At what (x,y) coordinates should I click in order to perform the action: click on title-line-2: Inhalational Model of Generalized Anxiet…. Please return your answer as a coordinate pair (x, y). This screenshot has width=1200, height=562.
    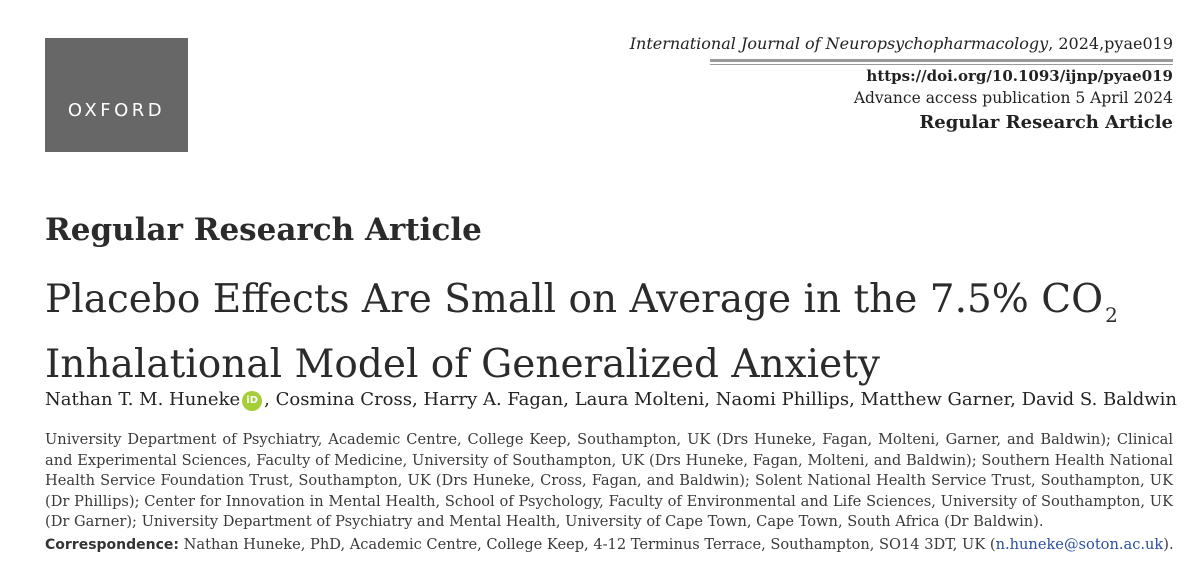
    Looking at the image, I should click on (462, 364).